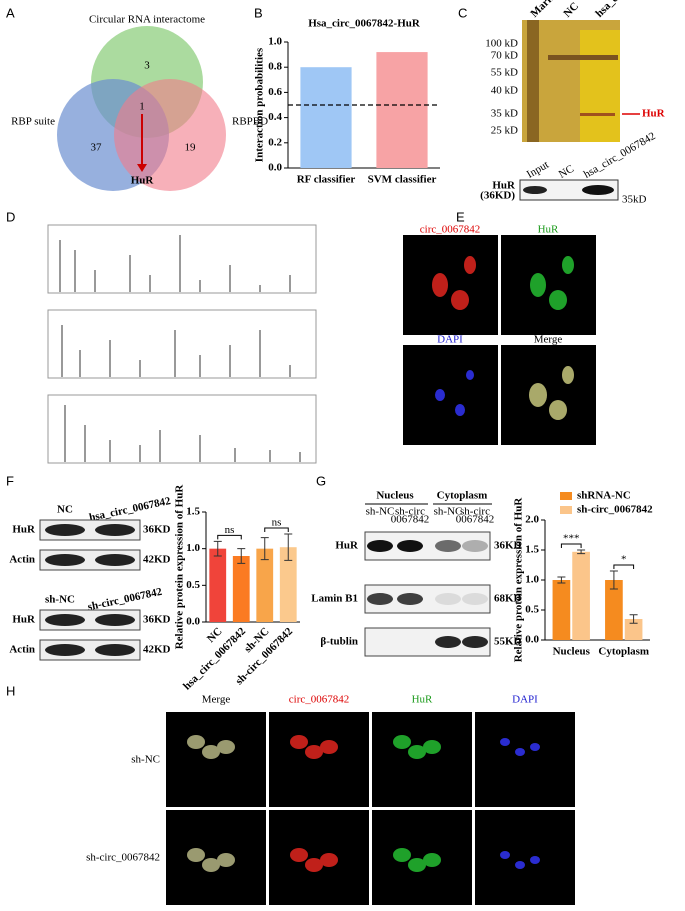 The height and width of the screenshot is (911, 685). What do you see at coordinates (157, 560) in the screenshot?
I see `size-label: 42KD` at bounding box center [157, 560].